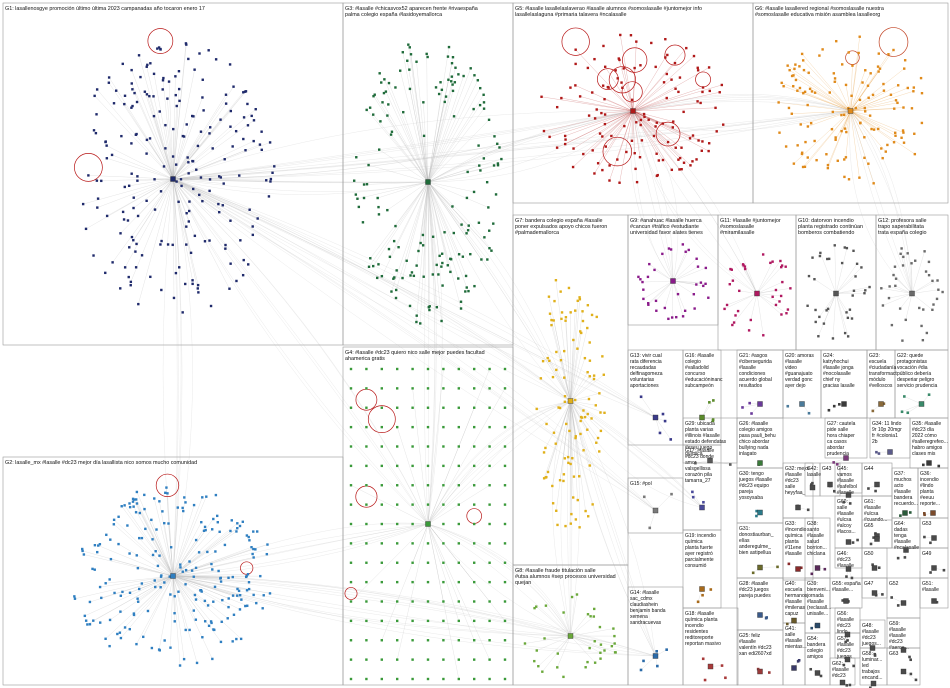 This screenshot has width=950, height=688. Describe the element at coordinates (827, 469) in the screenshot. I see `group-label-g43: G43` at that location.